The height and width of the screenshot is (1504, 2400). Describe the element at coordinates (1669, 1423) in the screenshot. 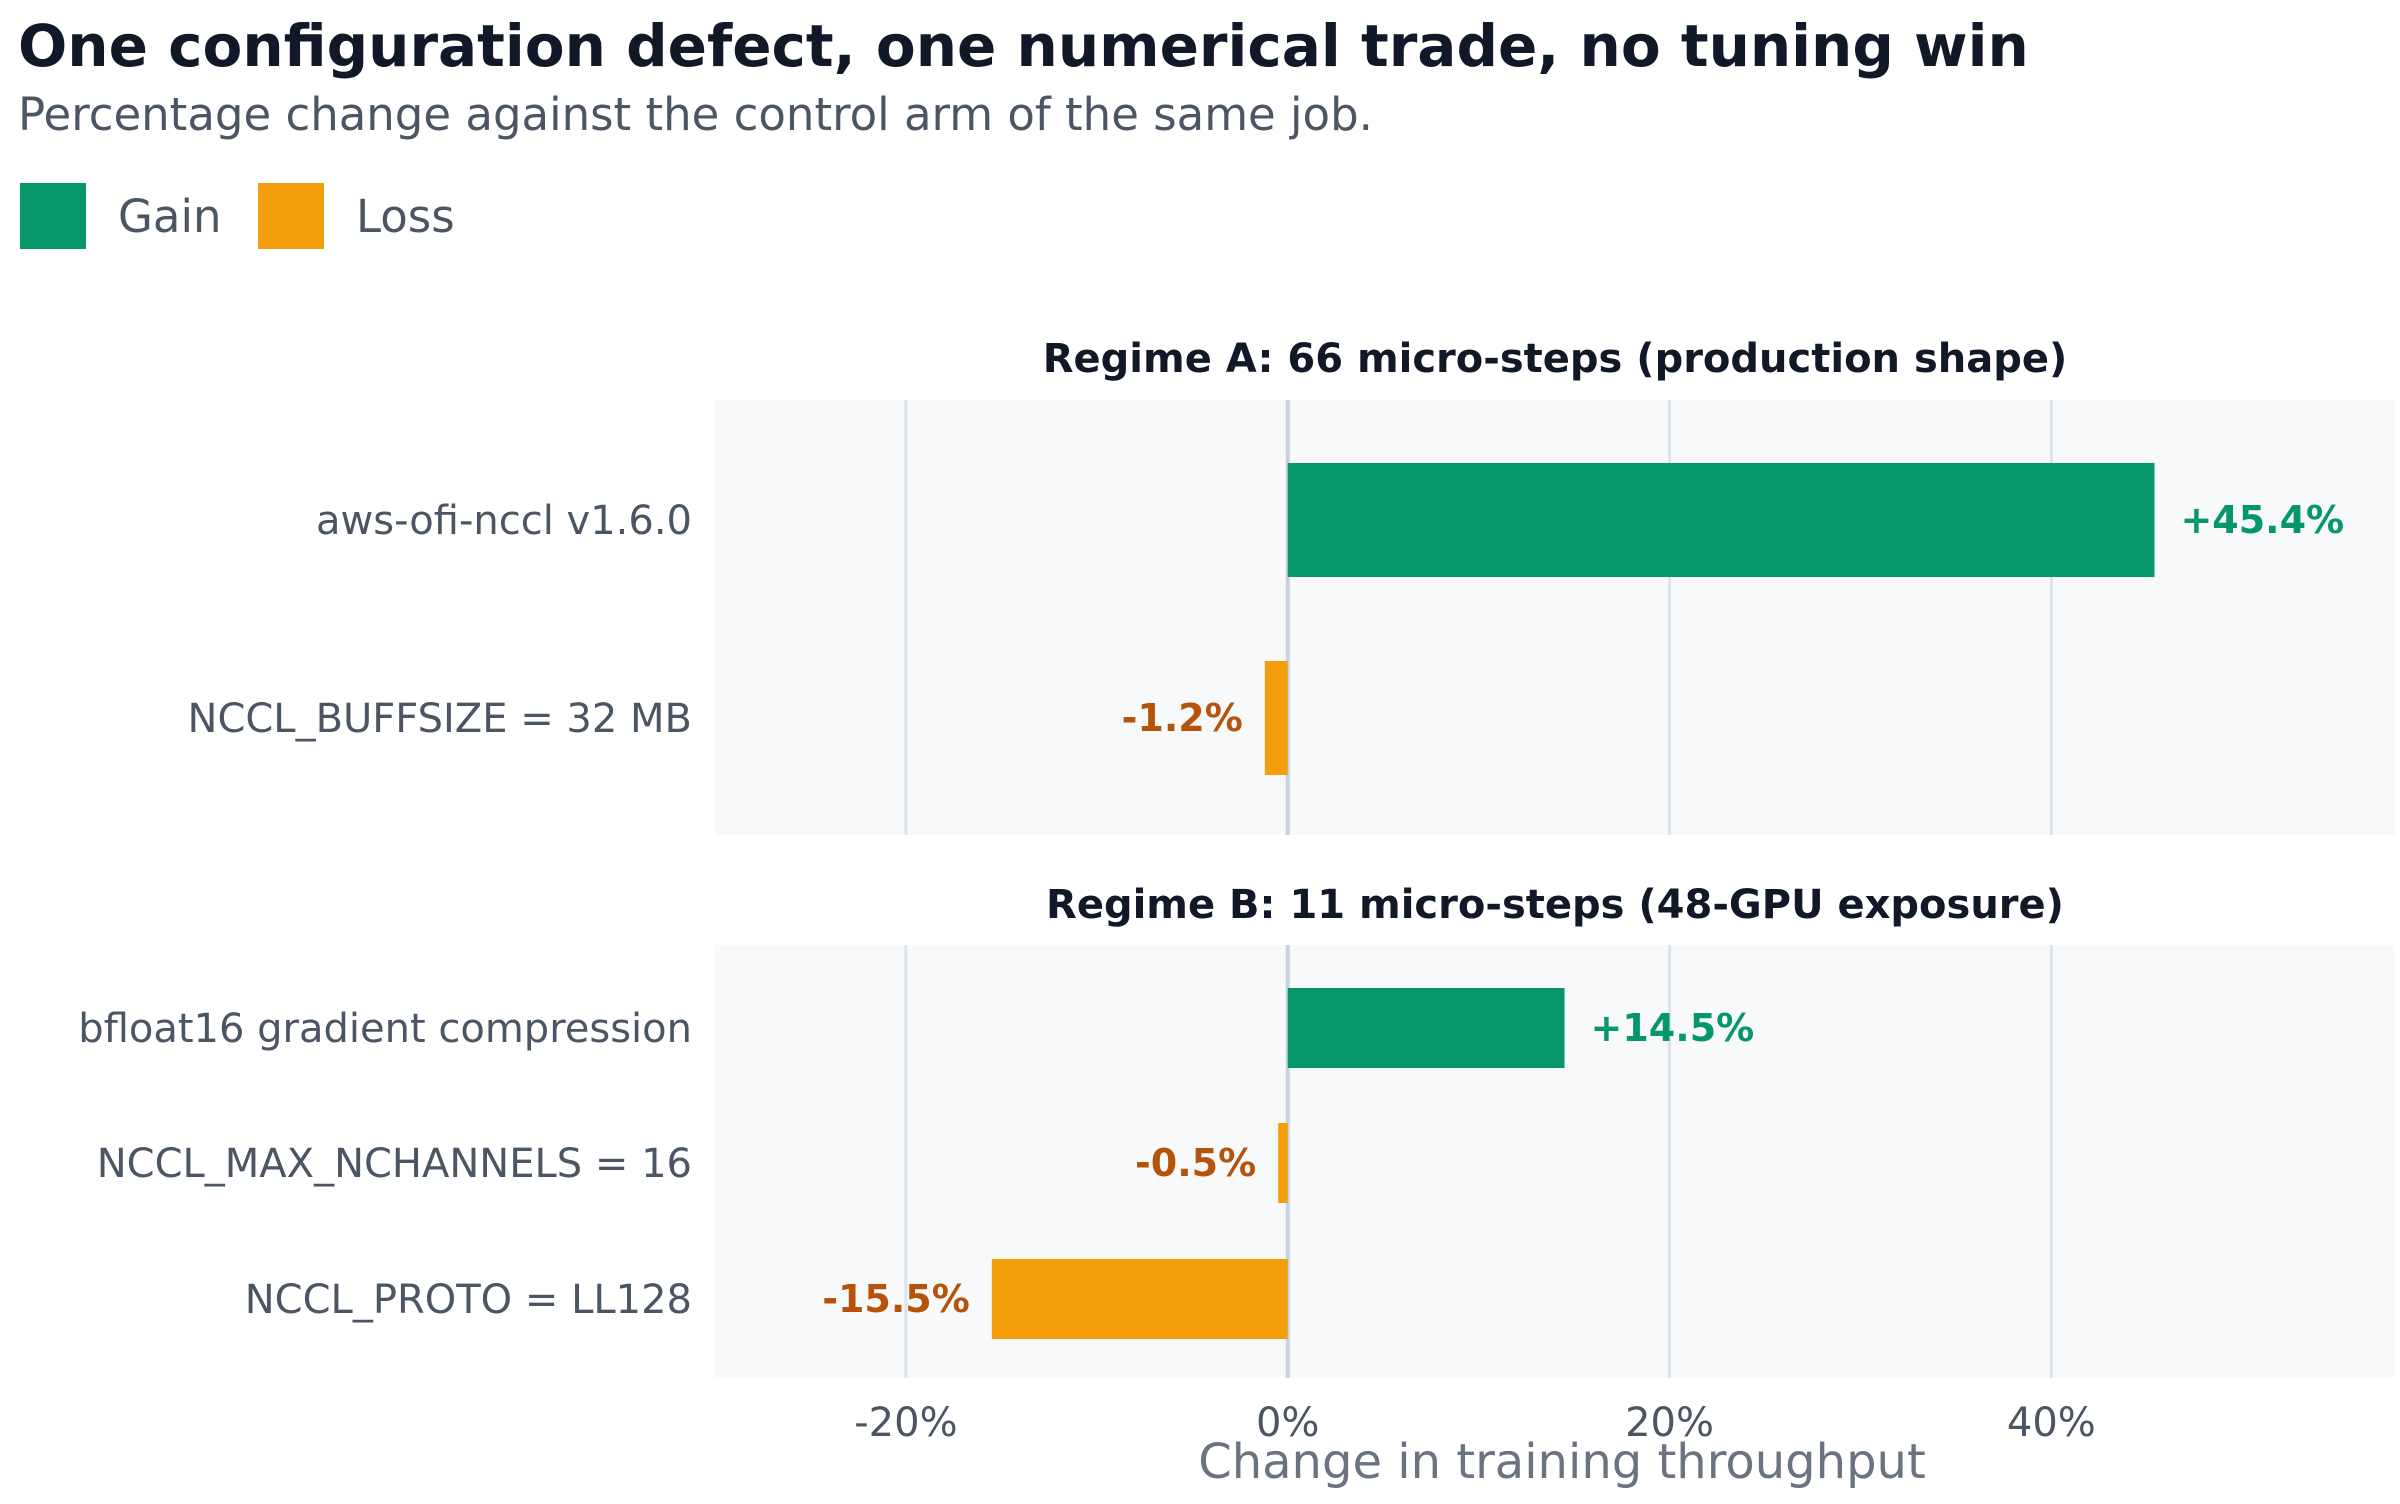

I see `x-tick-label: 20%` at that location.